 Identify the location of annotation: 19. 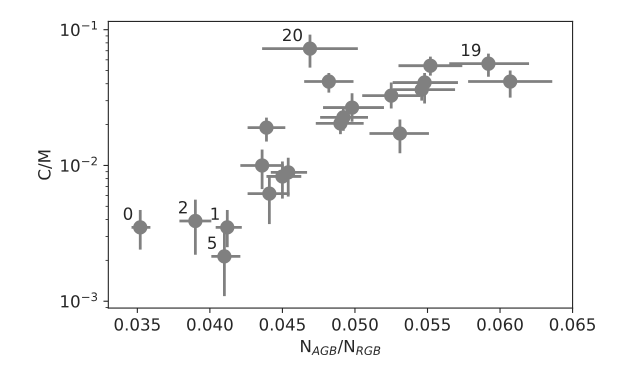
(471, 50).